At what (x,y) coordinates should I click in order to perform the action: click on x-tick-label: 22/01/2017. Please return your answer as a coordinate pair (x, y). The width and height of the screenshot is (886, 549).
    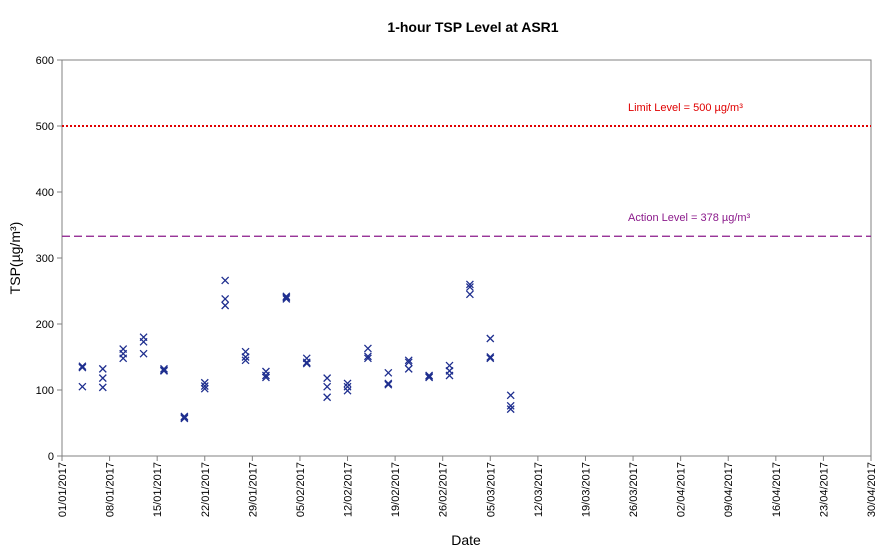
    Looking at the image, I should click on (206, 489).